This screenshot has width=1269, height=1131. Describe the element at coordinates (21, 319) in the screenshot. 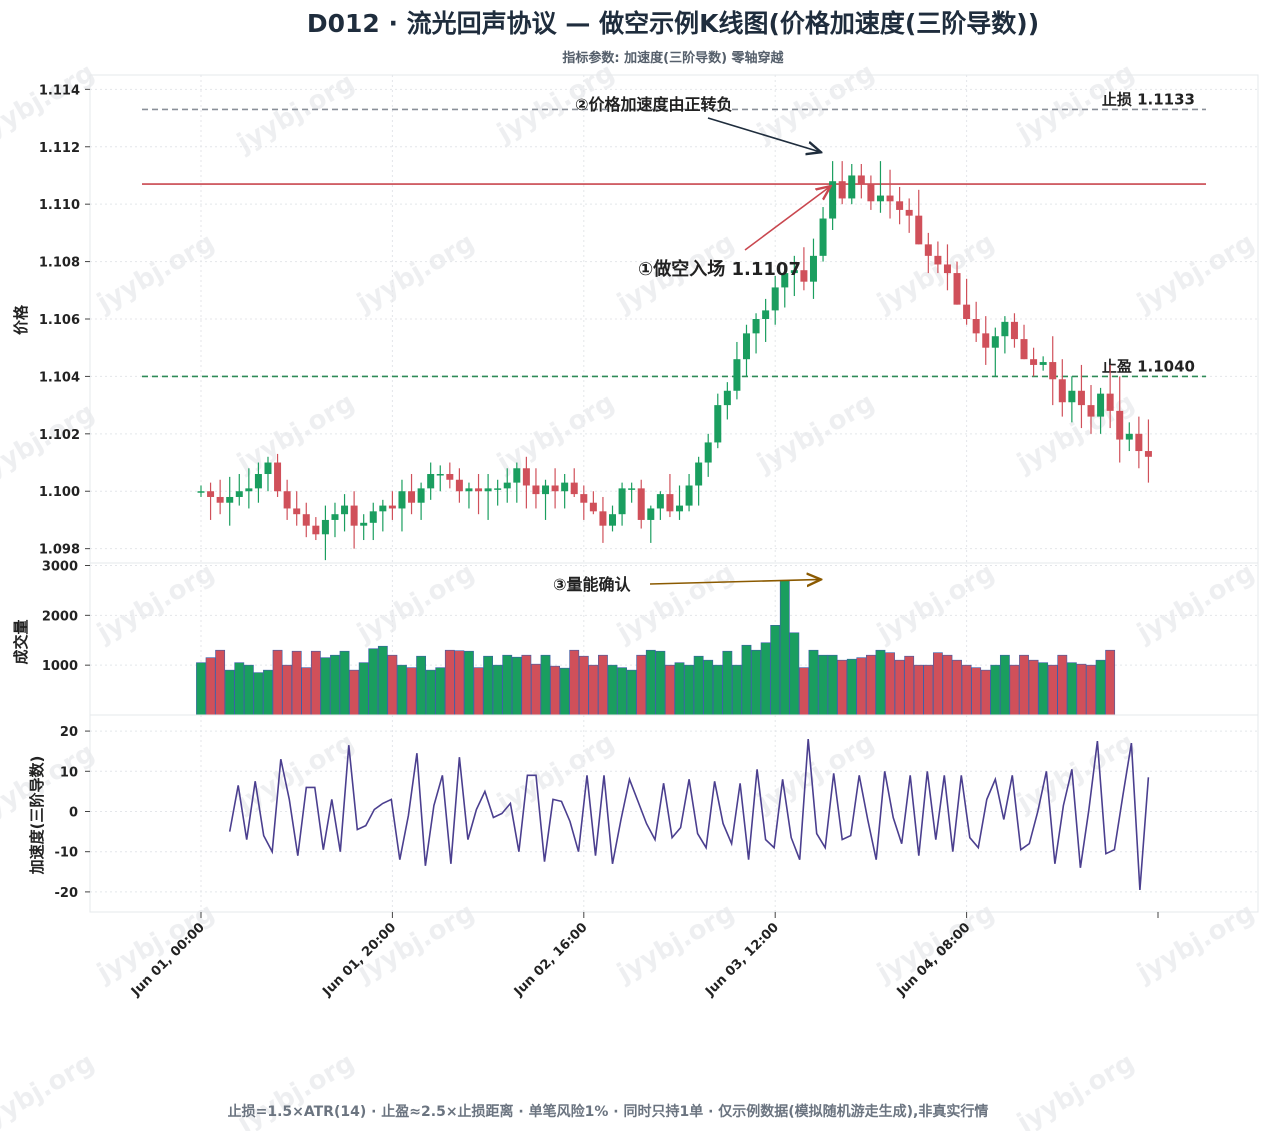

I see `price-axis-label: 价格` at that location.